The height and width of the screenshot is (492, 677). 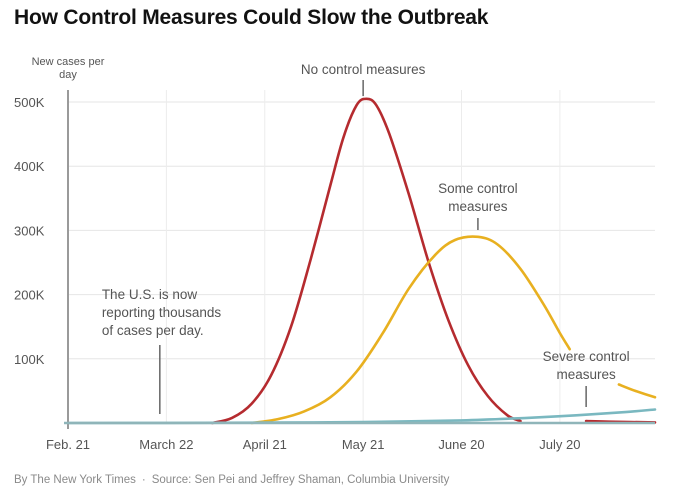 What do you see at coordinates (586, 356) in the screenshot?
I see `annotation-severe-control-text: Severe control` at bounding box center [586, 356].